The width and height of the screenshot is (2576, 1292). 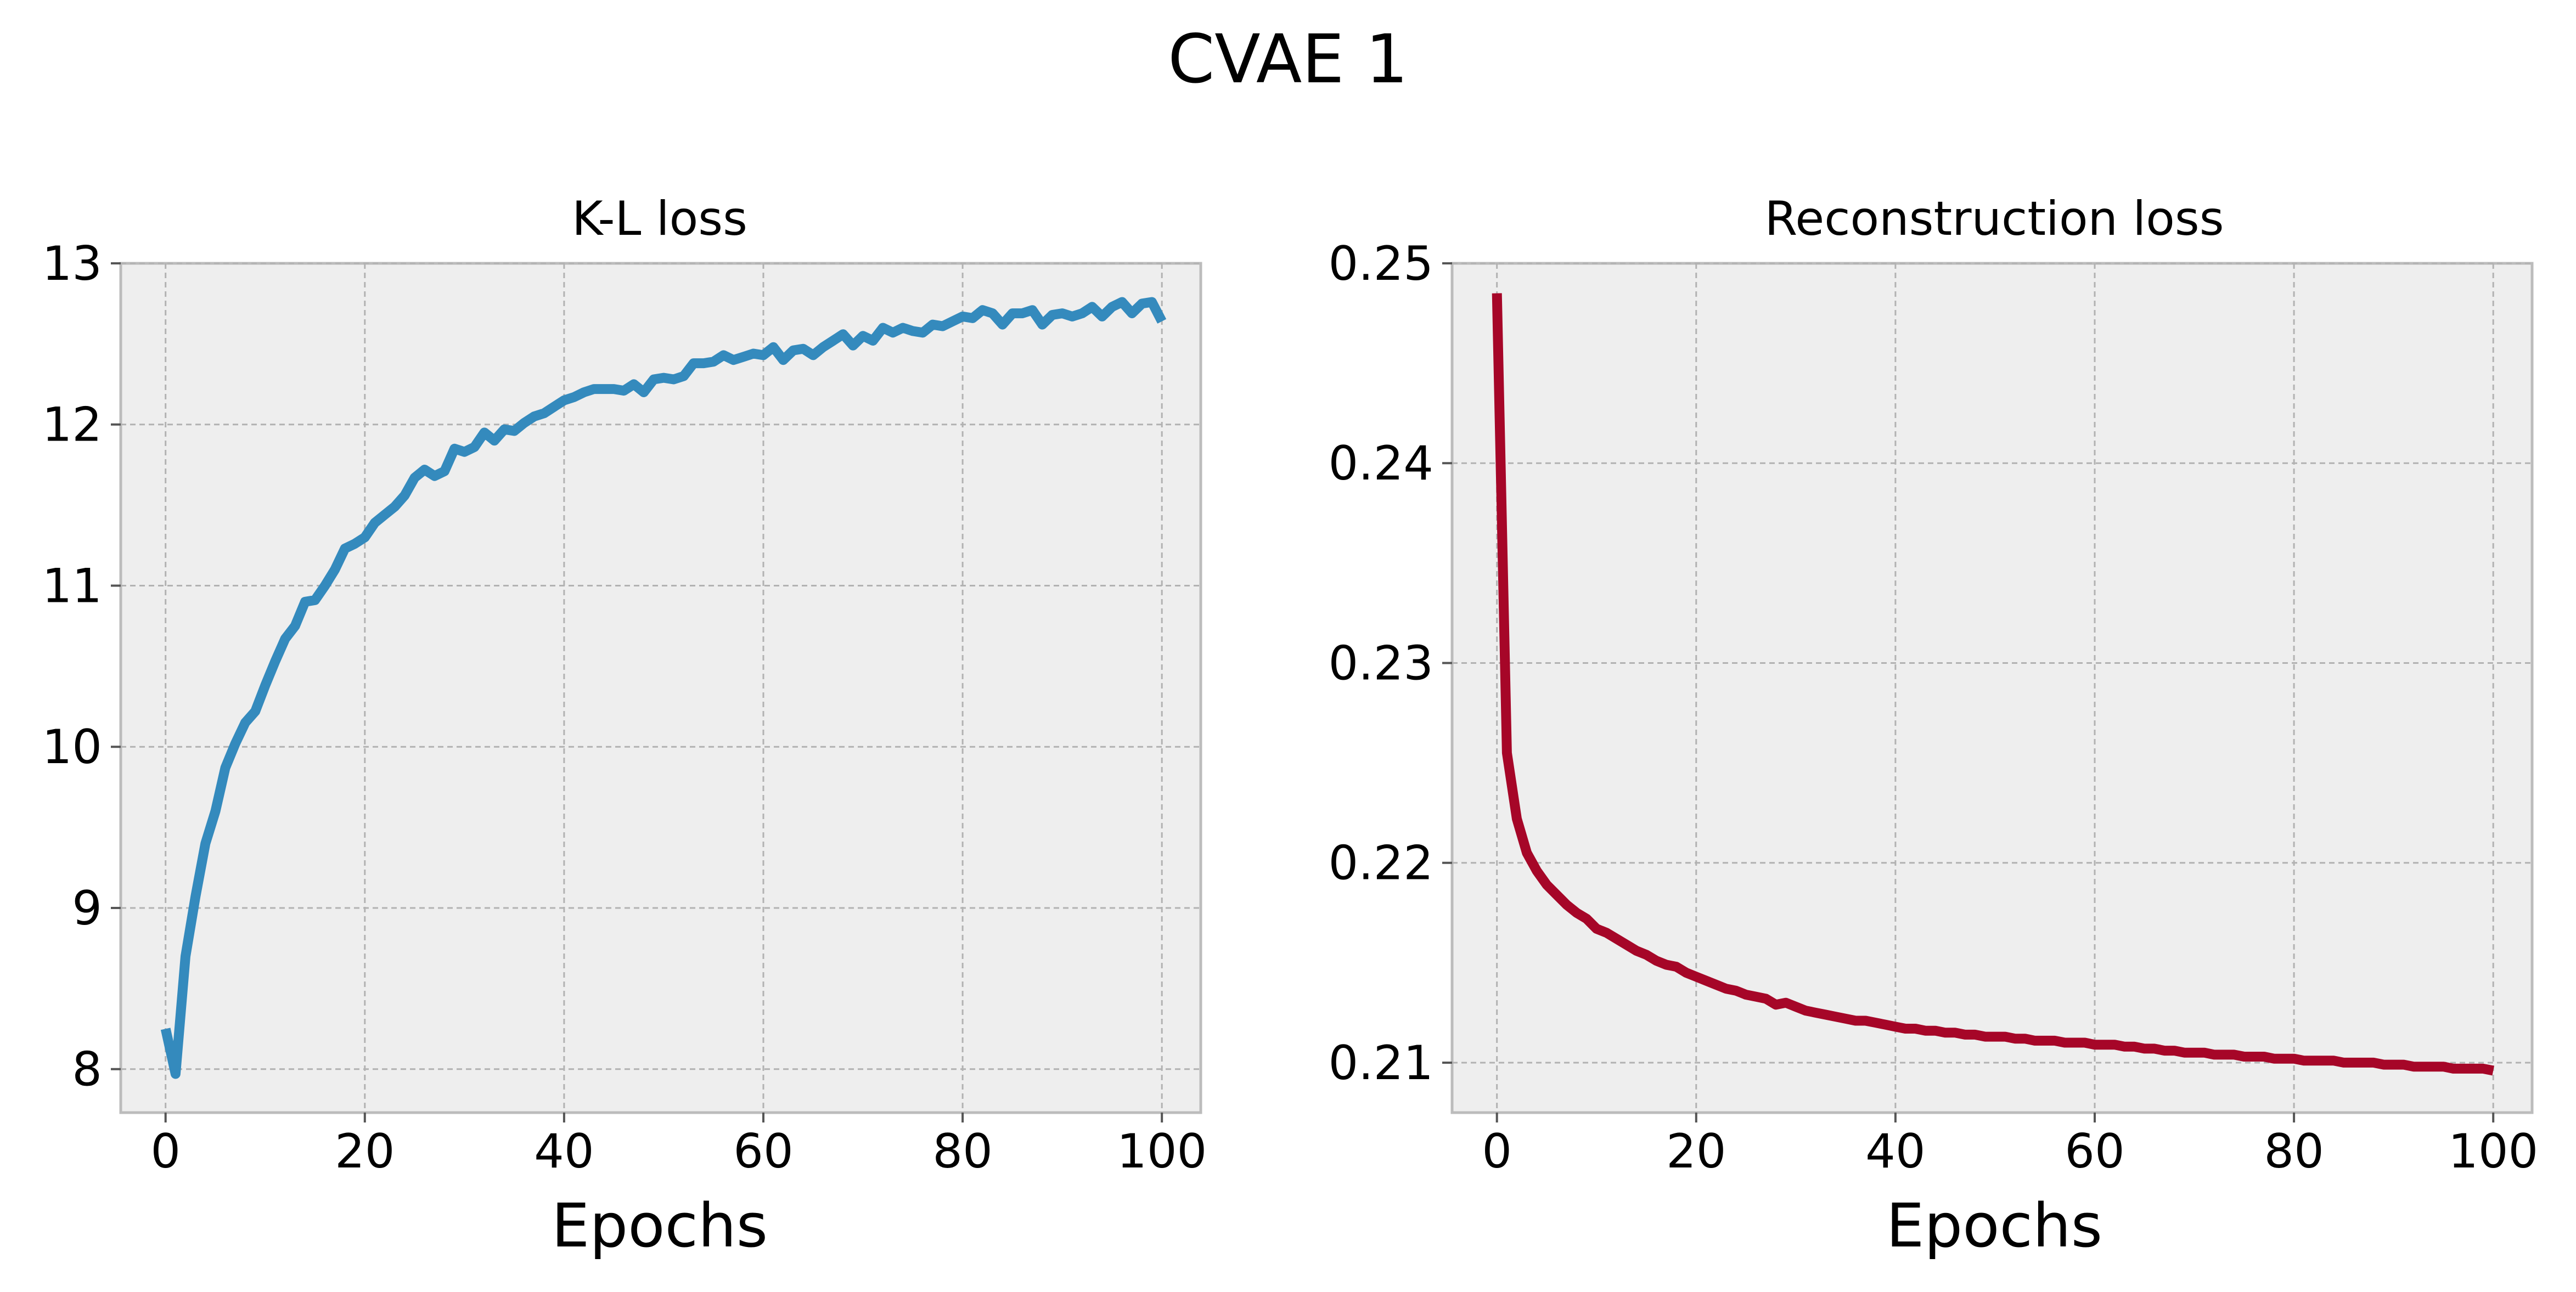 What do you see at coordinates (165, 1151) in the screenshot?
I see `kl-loss-x-tick-label: 0` at bounding box center [165, 1151].